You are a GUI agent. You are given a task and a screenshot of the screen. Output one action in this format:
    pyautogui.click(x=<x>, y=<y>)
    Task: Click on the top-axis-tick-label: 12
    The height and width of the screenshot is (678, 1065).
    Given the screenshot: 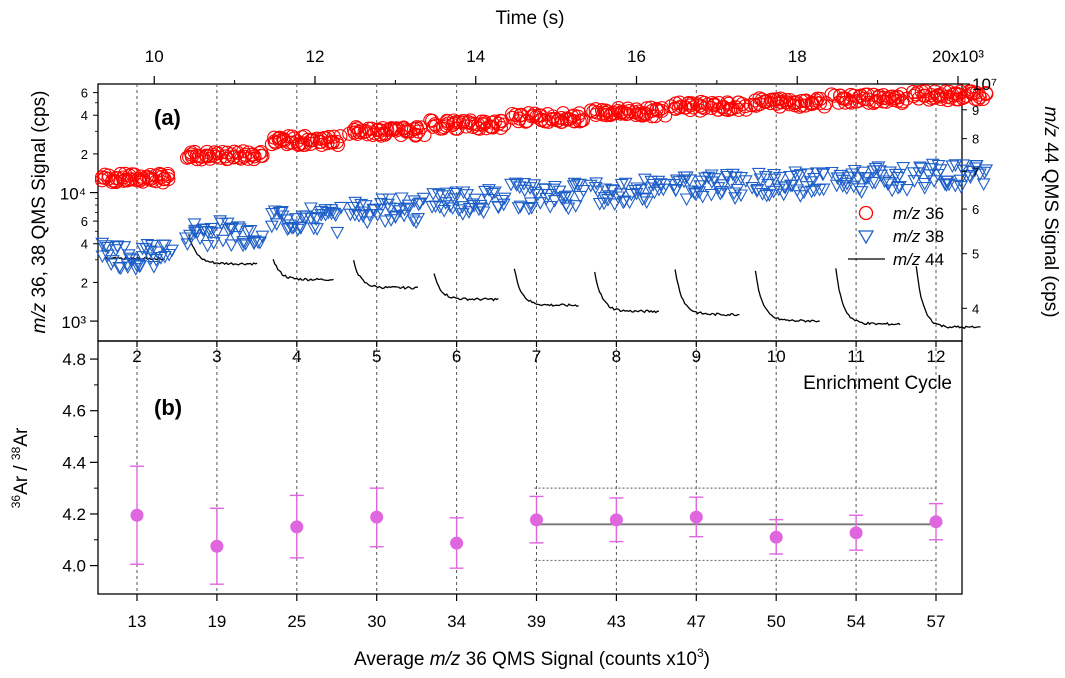 What is the action you would take?
    pyautogui.click(x=315, y=56)
    